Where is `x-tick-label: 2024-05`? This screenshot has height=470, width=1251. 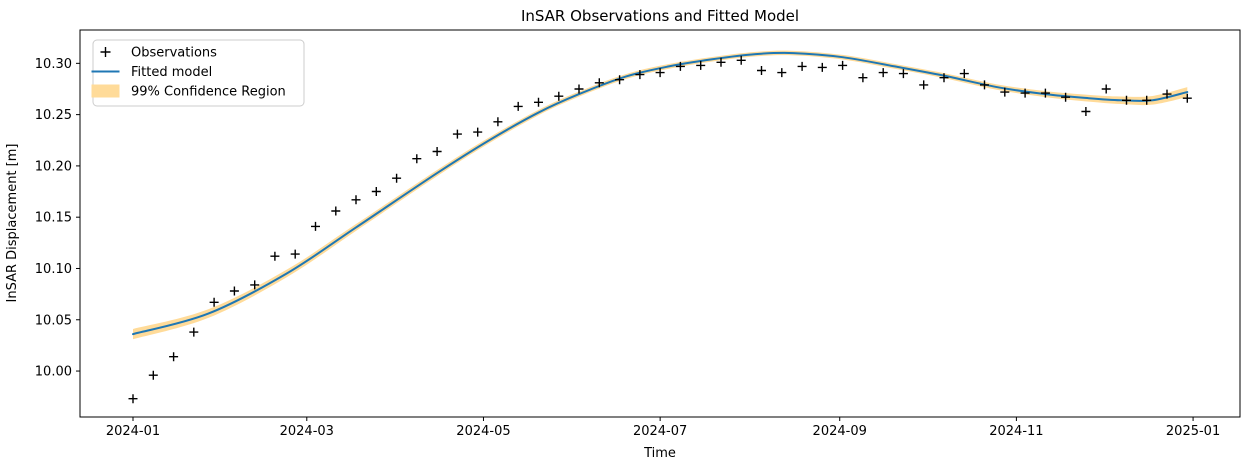 x-tick-label: 2024-05 is located at coordinates (483, 431).